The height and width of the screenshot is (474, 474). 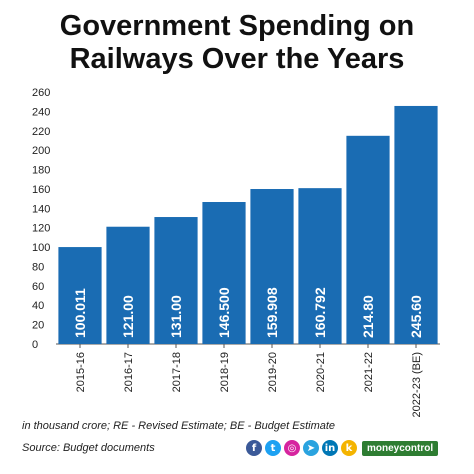 I want to click on y-tick-label: 40, so click(x=38, y=306).